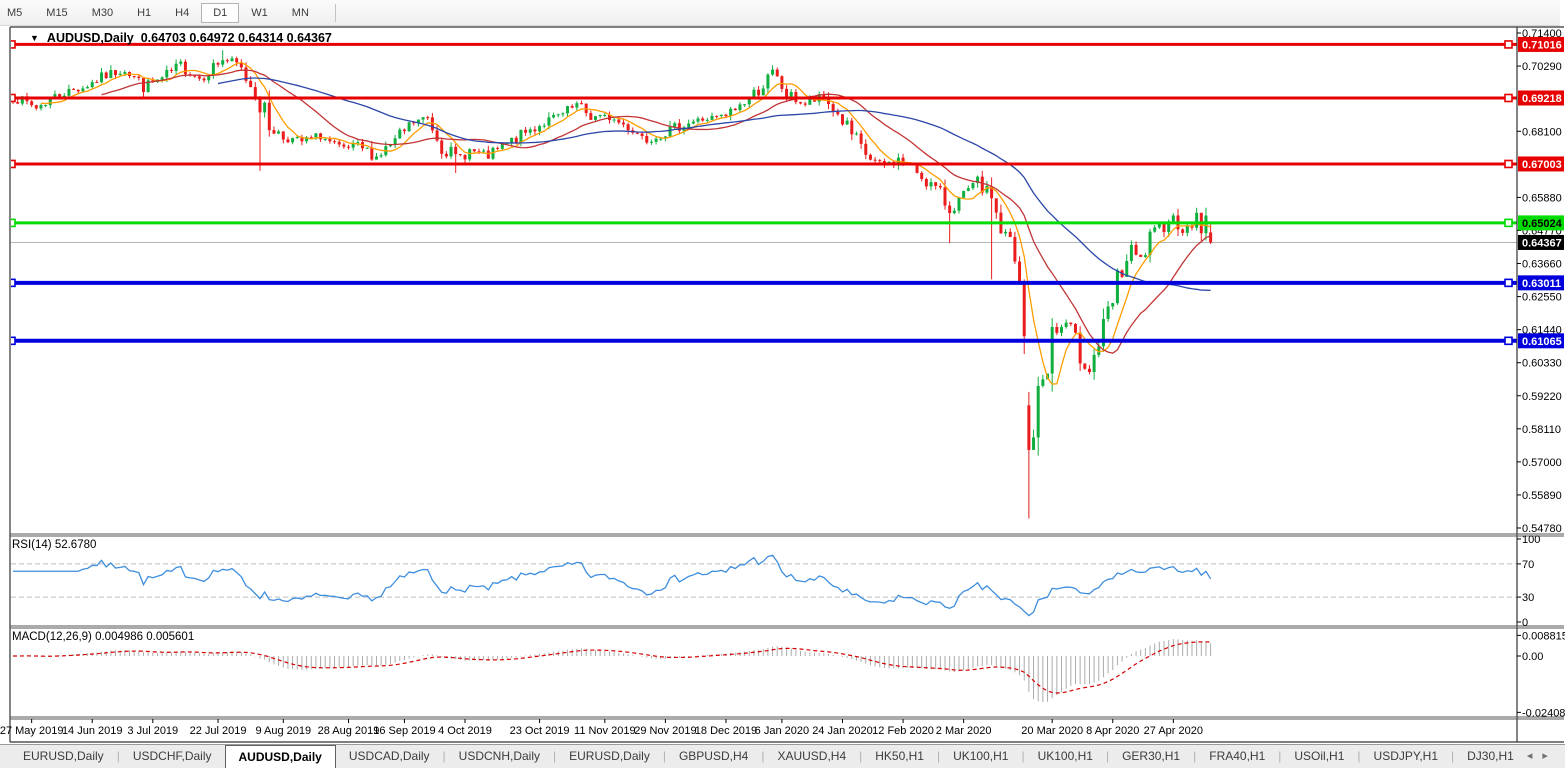  What do you see at coordinates (404, 731) in the screenshot?
I see `date-axis-label: 16 Sep 2019` at bounding box center [404, 731].